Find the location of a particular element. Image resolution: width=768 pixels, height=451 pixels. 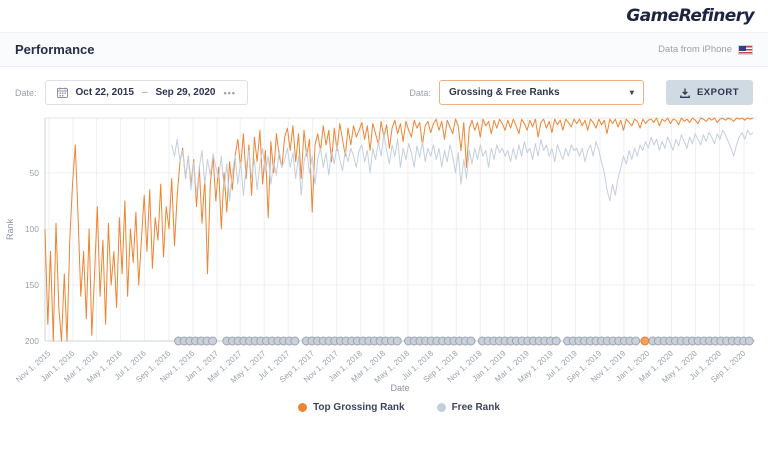

y-tick-label: 200 is located at coordinates (32, 341).